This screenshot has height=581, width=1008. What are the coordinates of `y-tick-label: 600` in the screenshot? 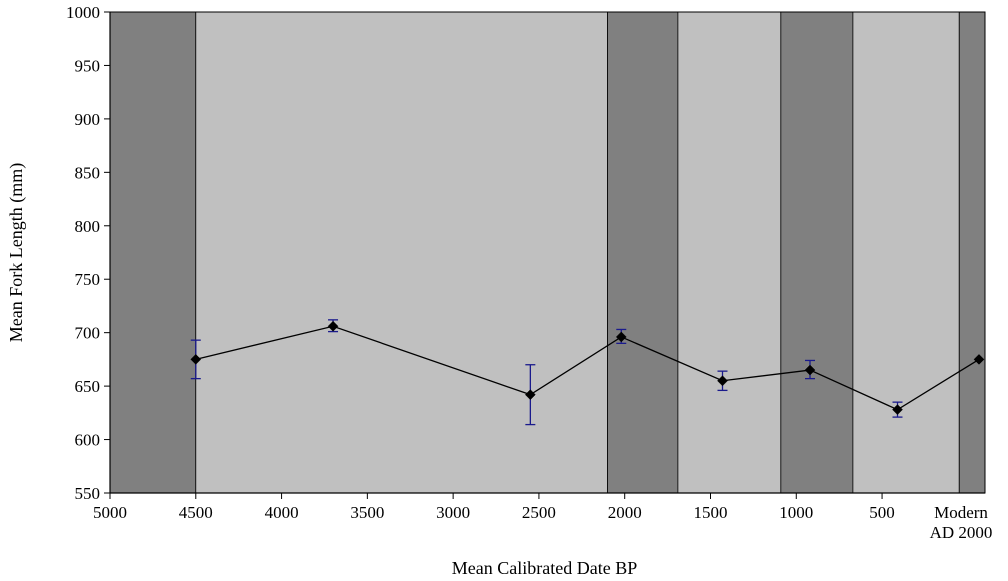 It's located at (88, 440).